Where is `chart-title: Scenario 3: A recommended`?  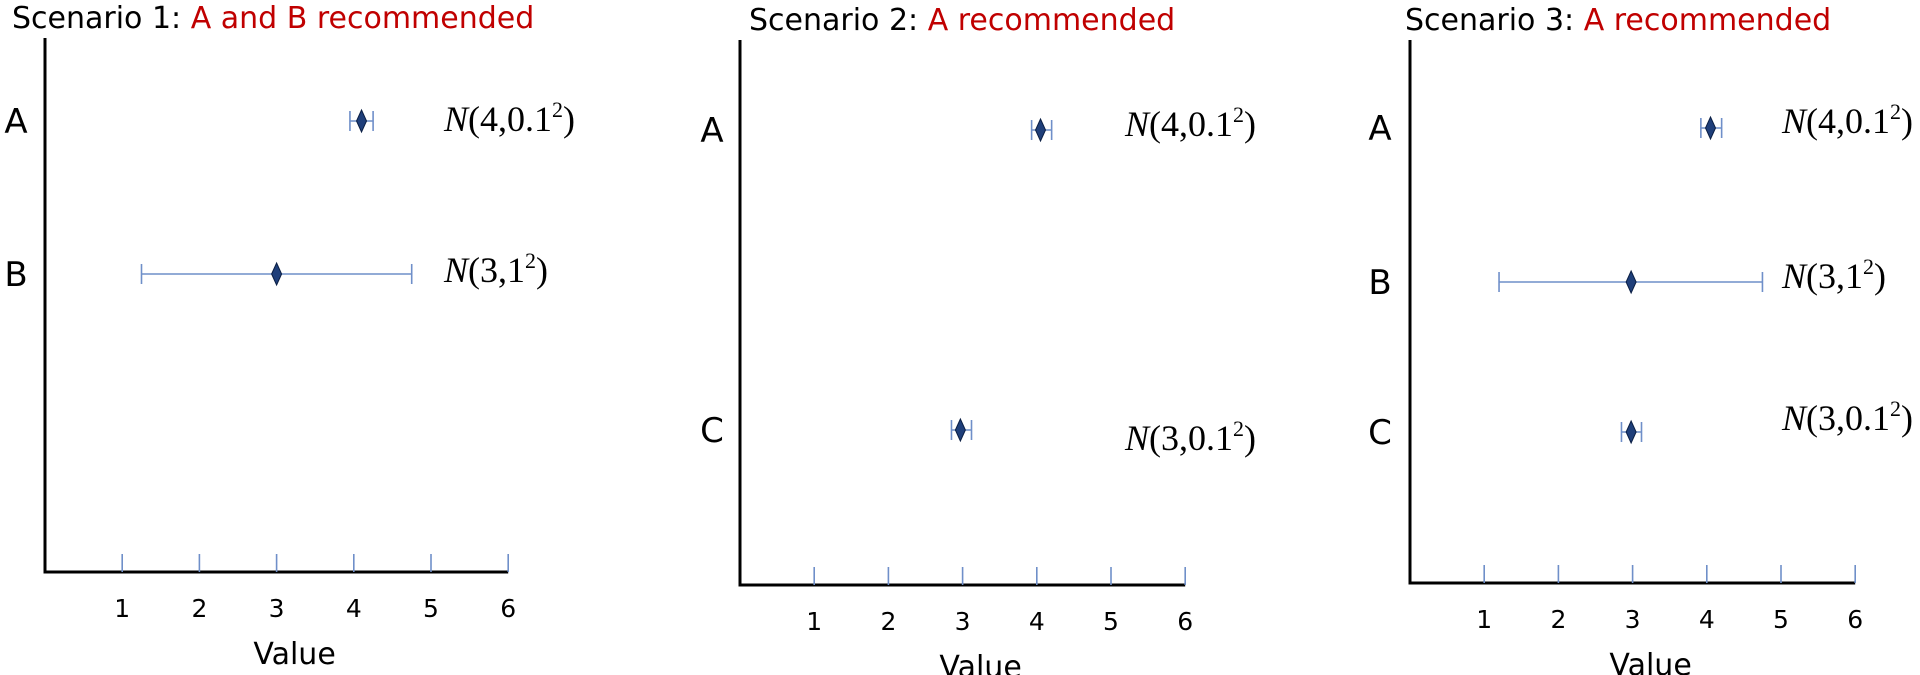 chart-title: Scenario 3: A recommended is located at coordinates (1618, 20).